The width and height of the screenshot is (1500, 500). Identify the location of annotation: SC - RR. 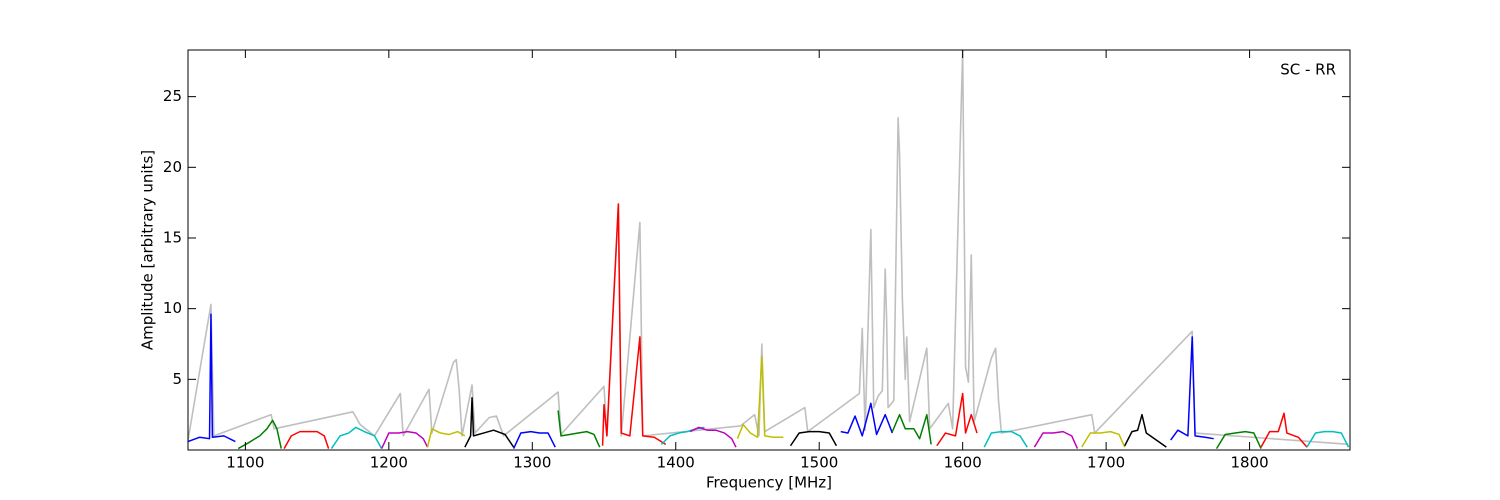
(1308, 70).